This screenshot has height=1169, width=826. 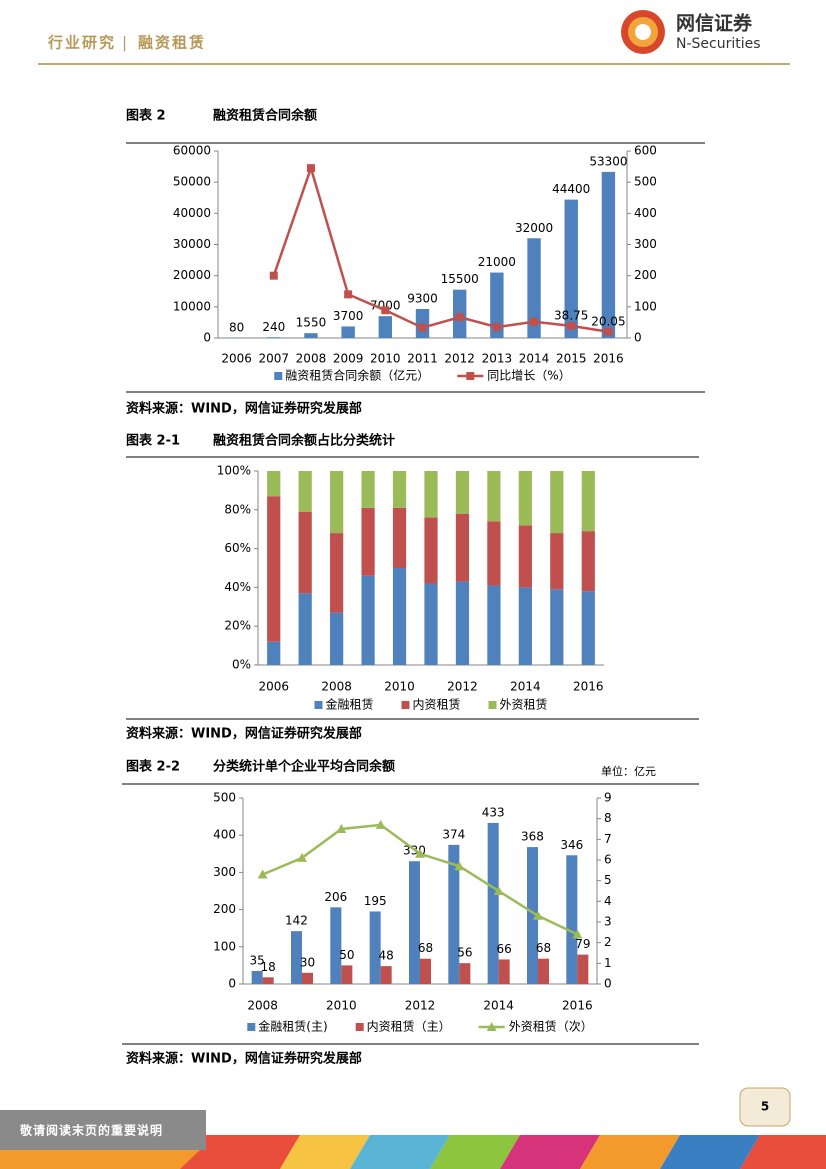 What do you see at coordinates (582, 944) in the screenshot?
I see `bar-label: 79` at bounding box center [582, 944].